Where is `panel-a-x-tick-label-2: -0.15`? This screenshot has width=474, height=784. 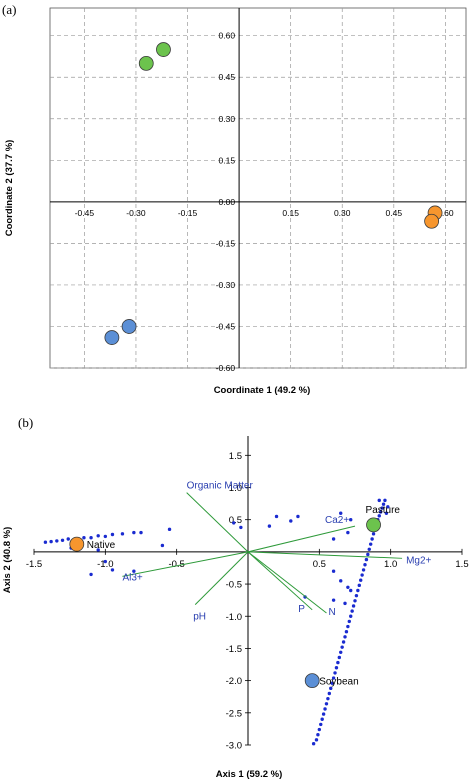 panel-a-x-tick-label-2: -0.15 is located at coordinates (188, 213).